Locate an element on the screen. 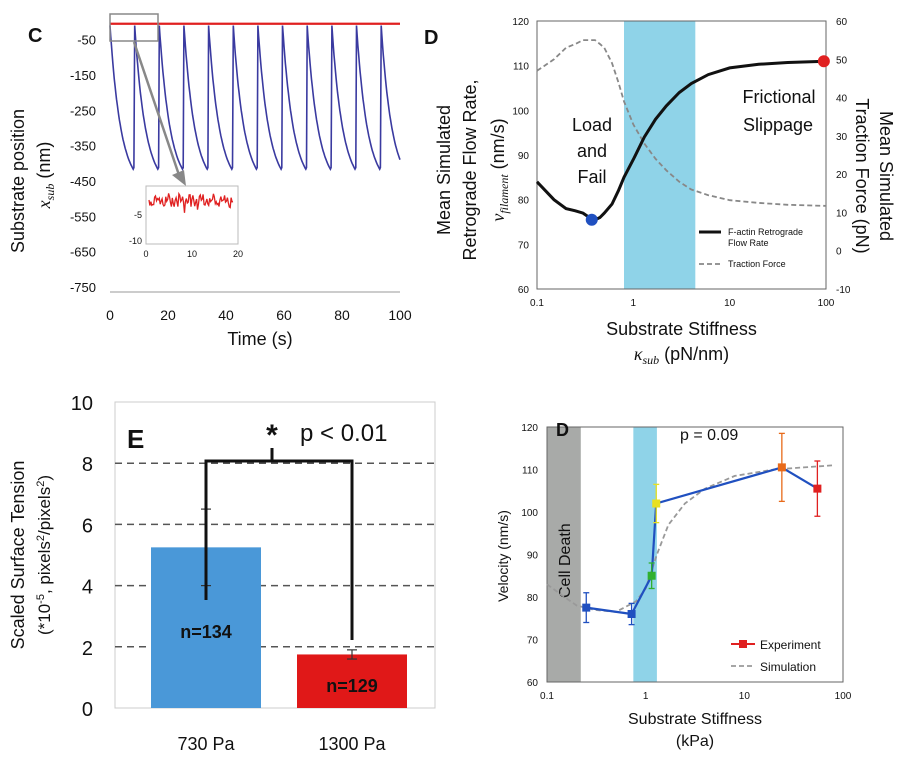 Image resolution: width=914 pixels, height=761 pixels. category-label: 730 Pa is located at coordinates (206, 744).